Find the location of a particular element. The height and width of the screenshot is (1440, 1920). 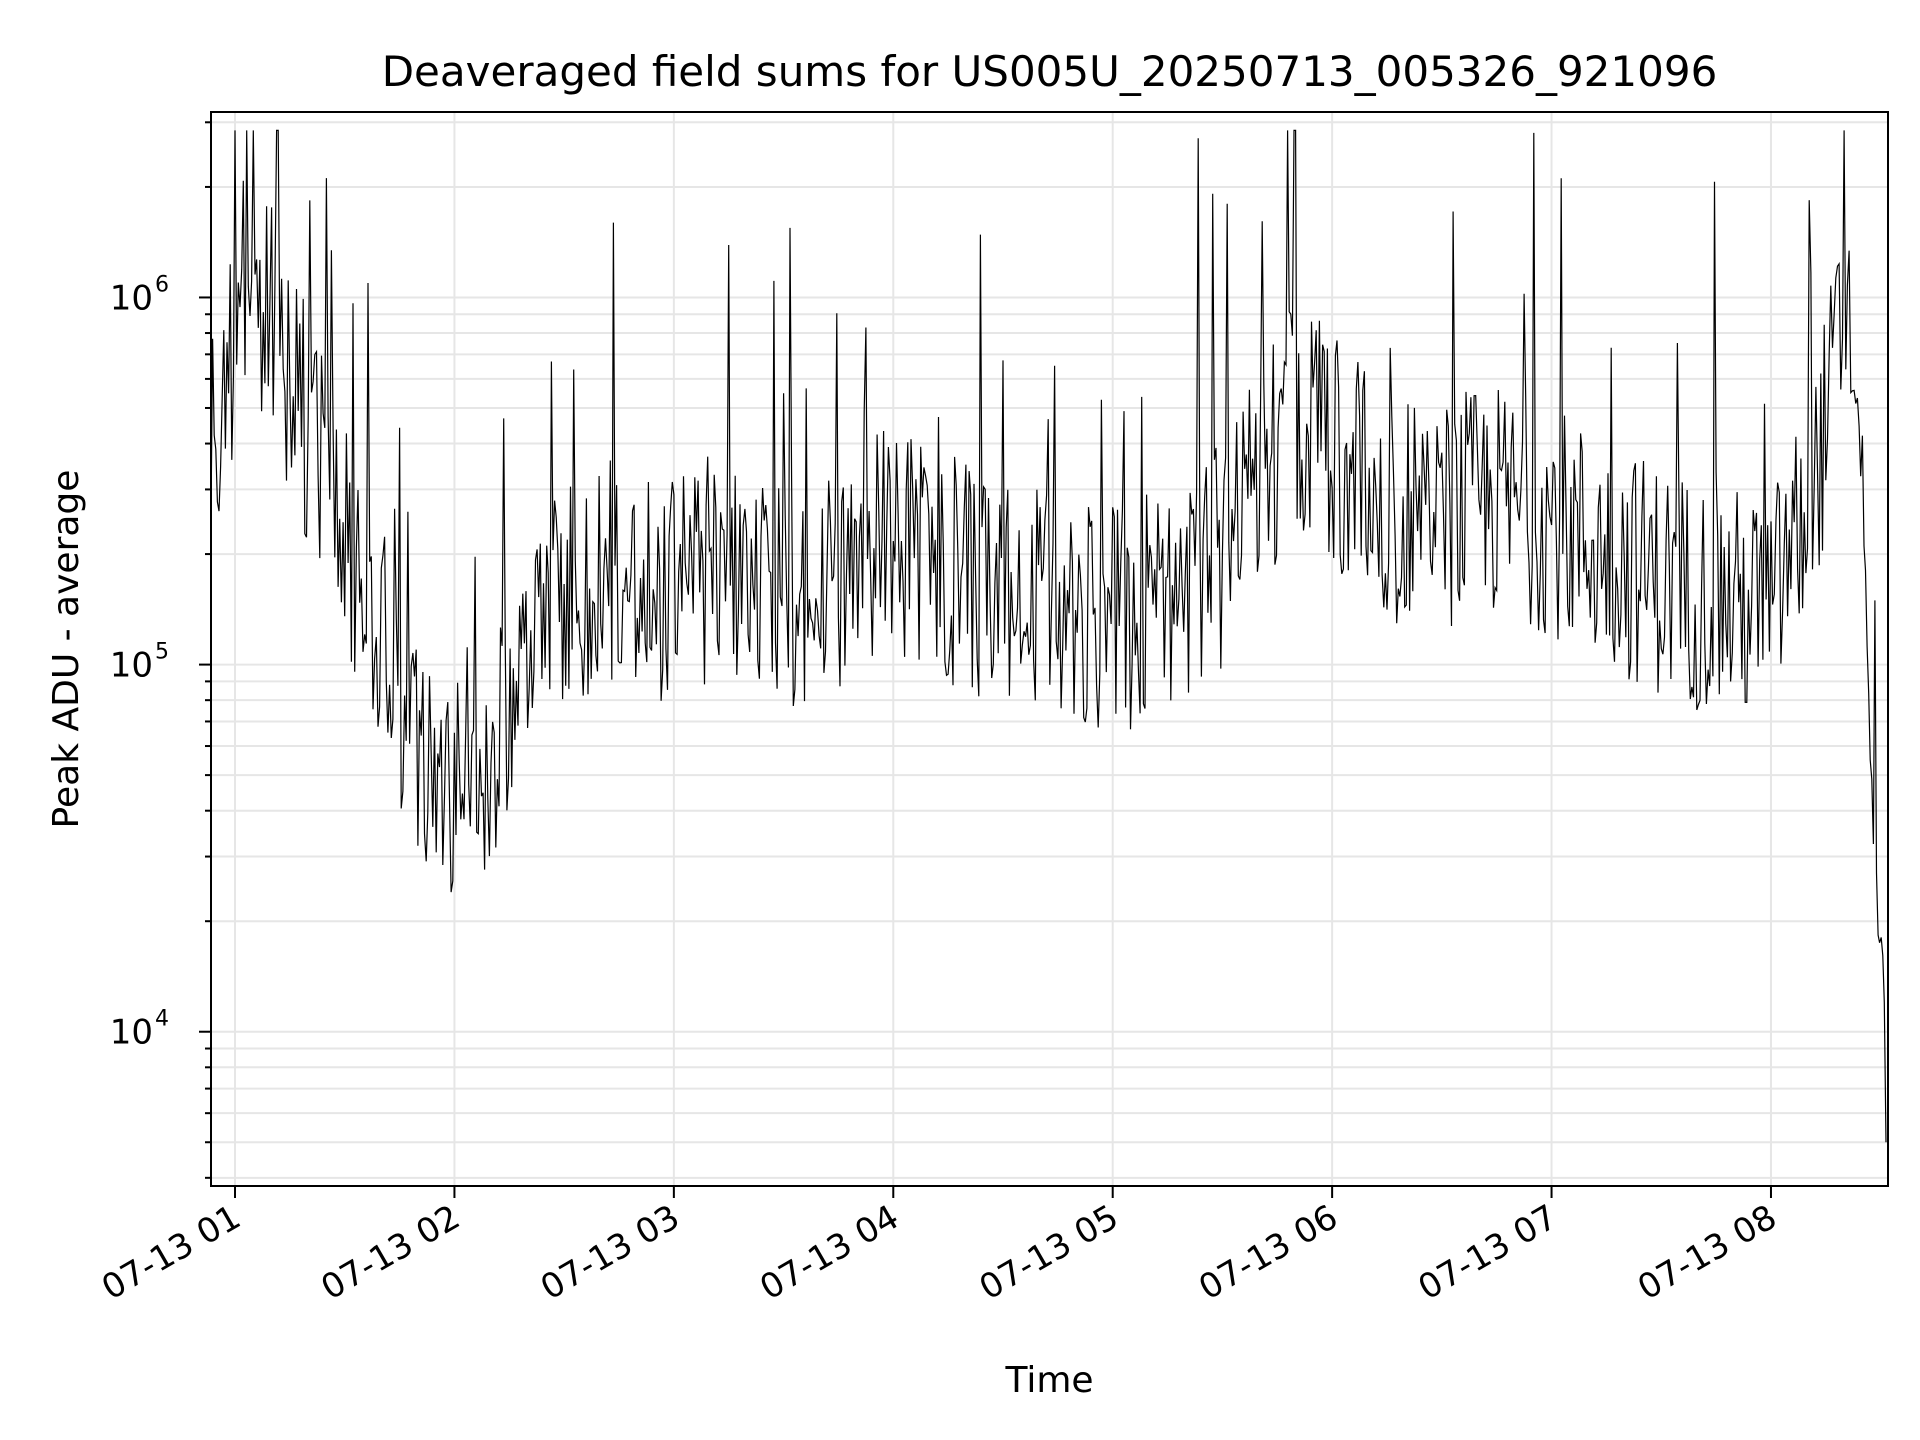

y-tick-exponent: 5 is located at coordinates (162, 652).